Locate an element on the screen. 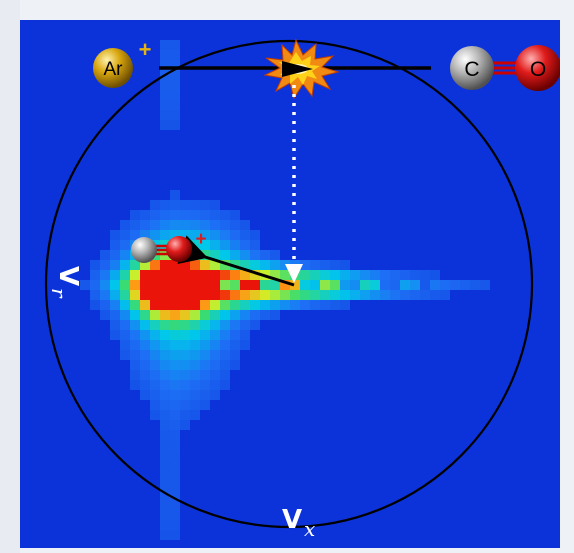 This screenshot has width=574, height=553. vx-axis-label: V x is located at coordinates (298, 523).